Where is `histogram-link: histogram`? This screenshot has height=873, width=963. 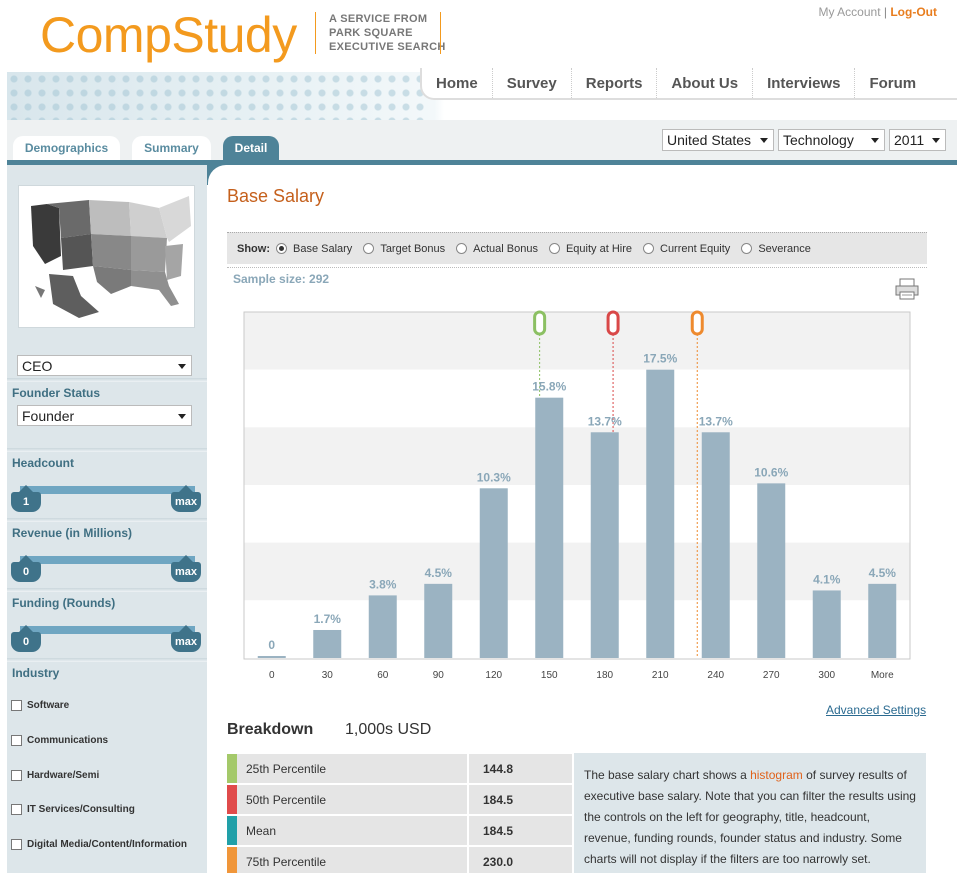
histogram-link: histogram is located at coordinates (776, 775).